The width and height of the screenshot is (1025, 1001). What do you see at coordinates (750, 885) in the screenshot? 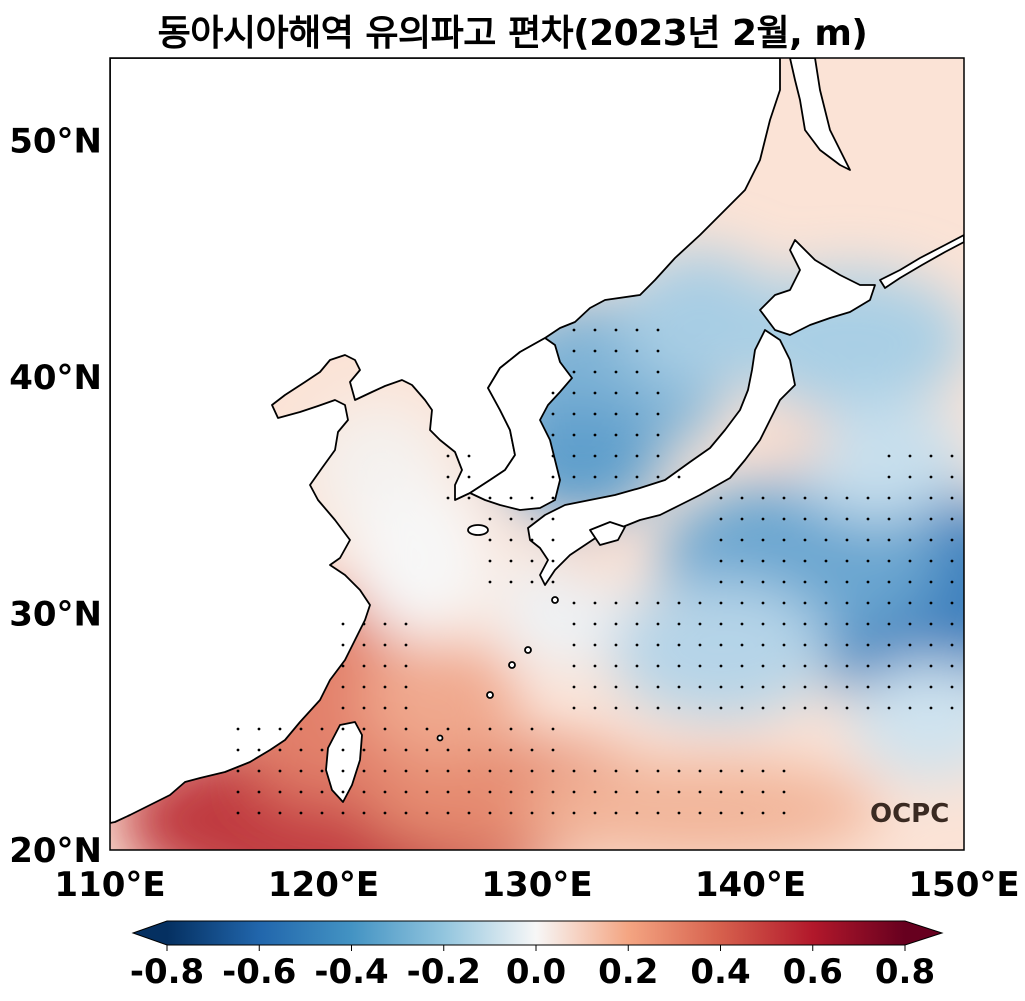
I see `lon-tick-label: 140°E` at bounding box center [750, 885].